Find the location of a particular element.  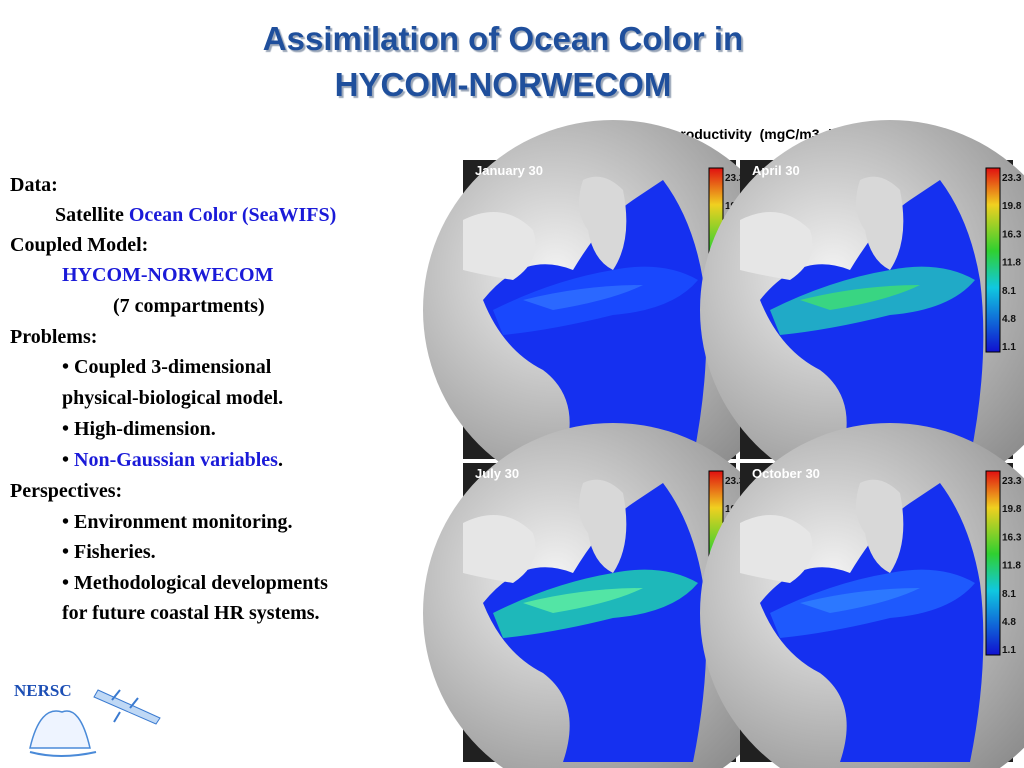

text-line: HYCOM-NORWECOM is located at coordinates (168, 275).